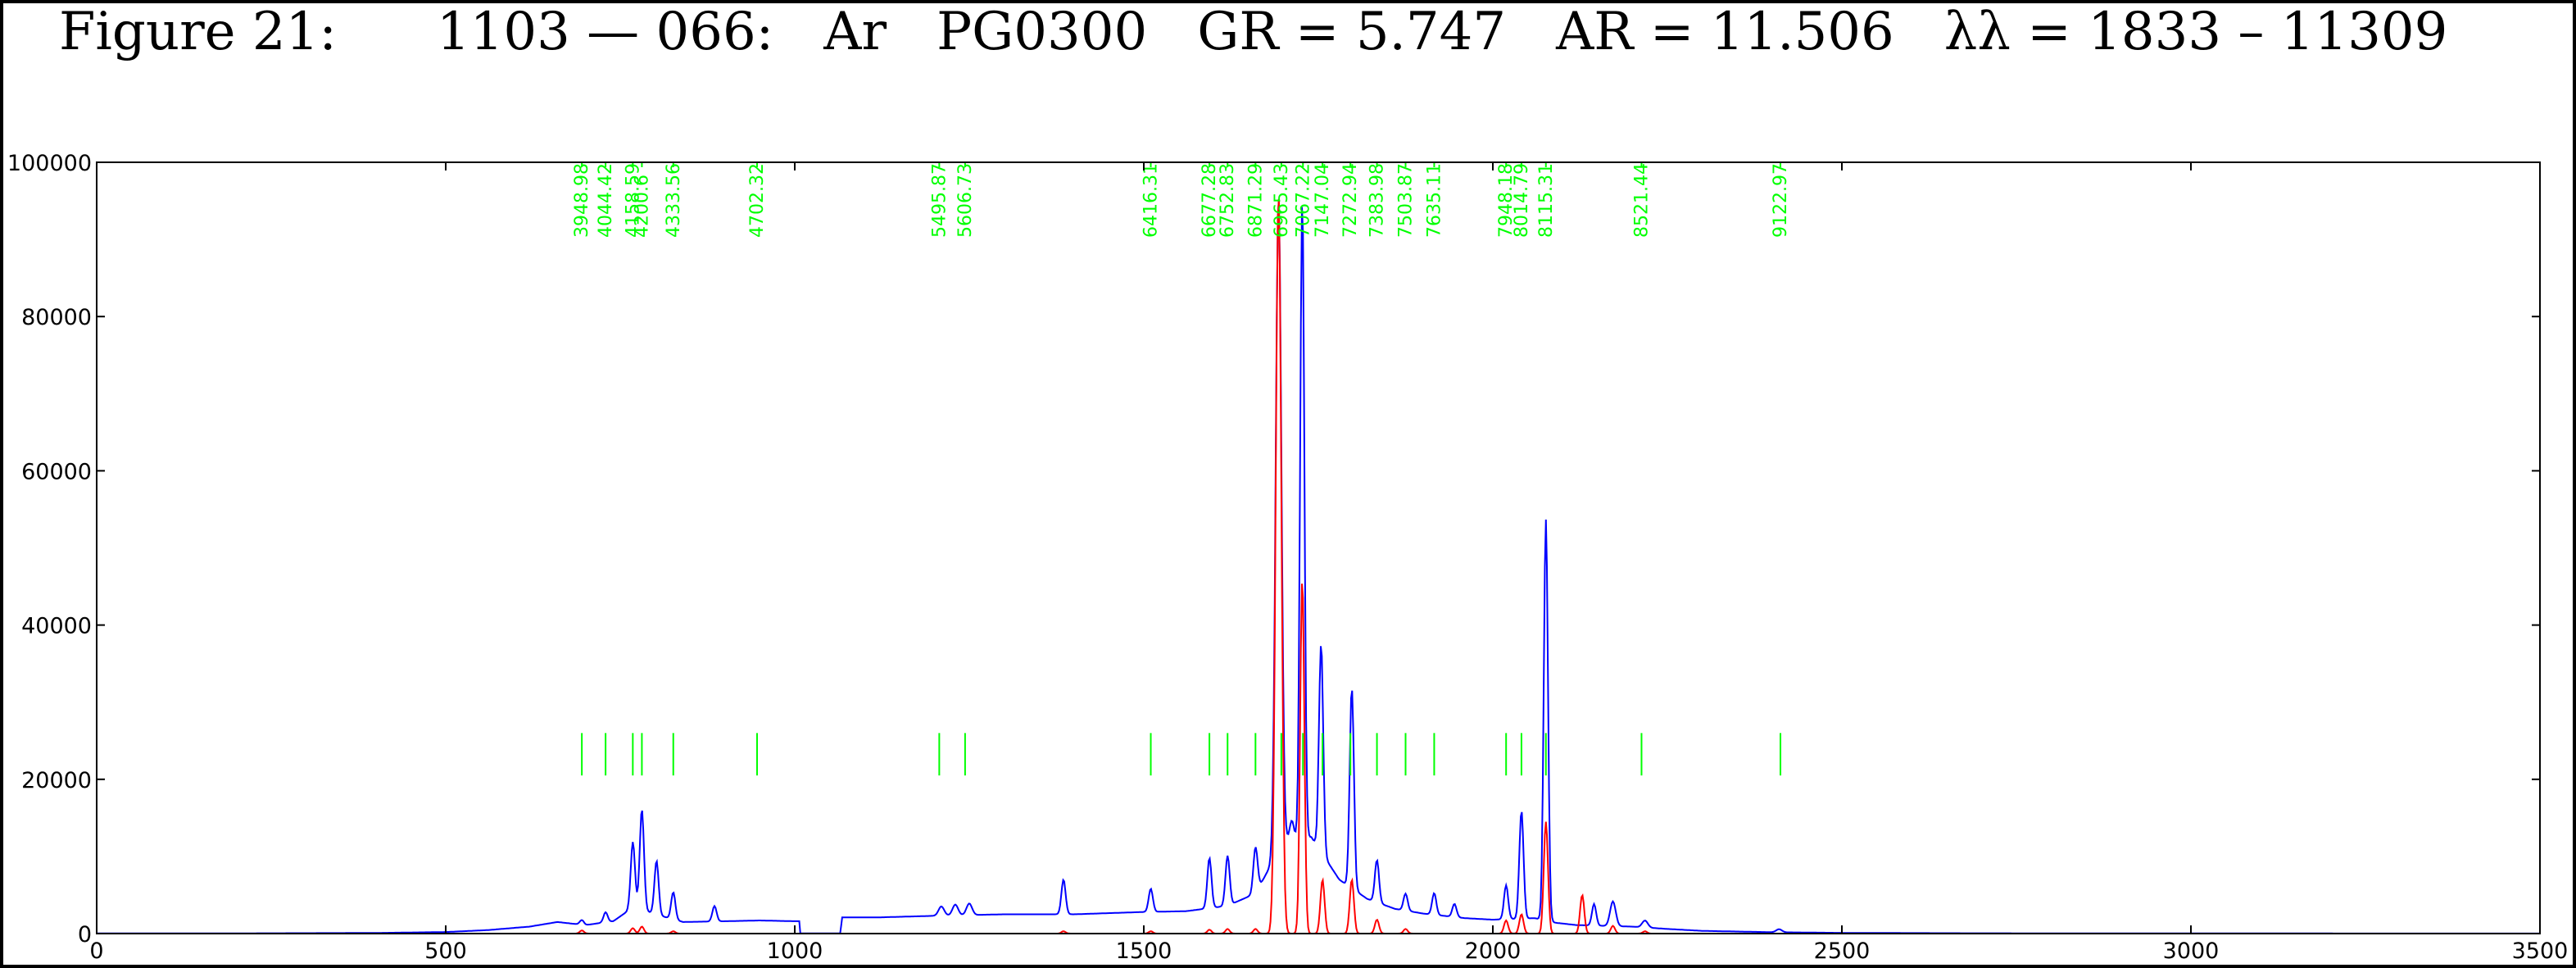 The width and height of the screenshot is (2576, 968). Describe the element at coordinates (1506, 200) in the screenshot. I see `line-mark-label-19: 7948.18` at that location.